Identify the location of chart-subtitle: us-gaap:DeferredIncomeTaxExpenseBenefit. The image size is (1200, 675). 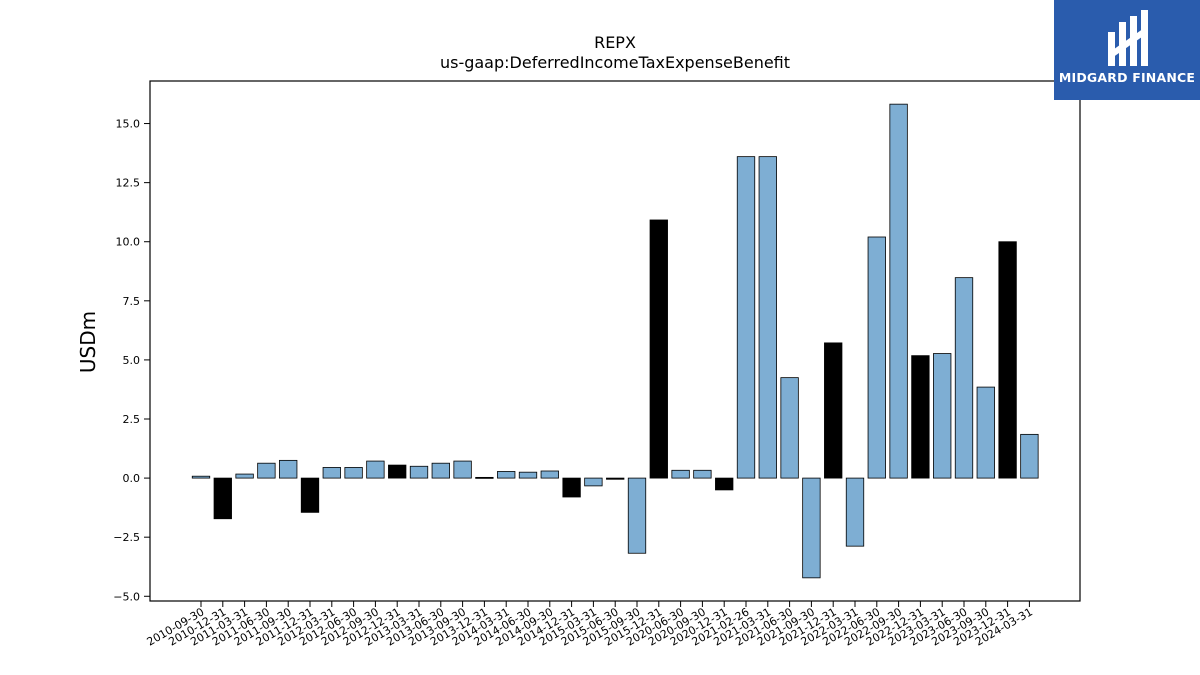
(615, 62).